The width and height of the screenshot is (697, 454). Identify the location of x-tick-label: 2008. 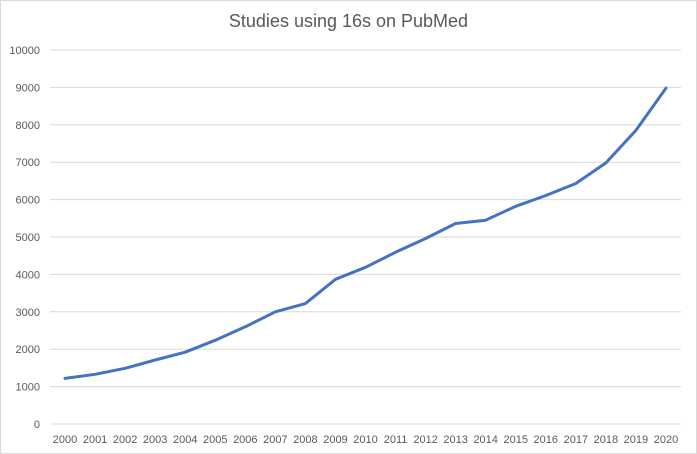
(305, 440).